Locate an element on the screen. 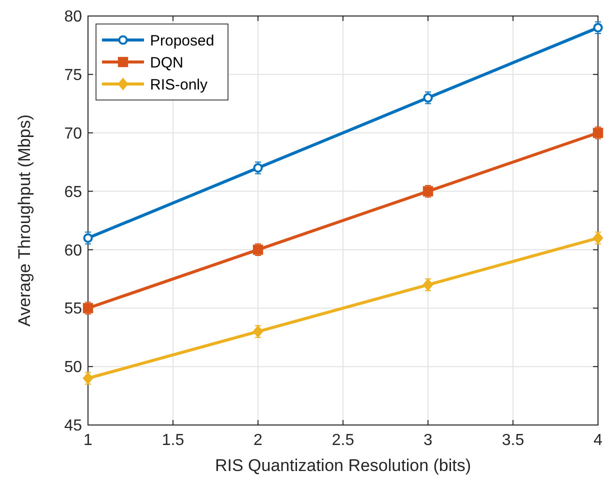 The height and width of the screenshot is (489, 614). y-tick-label: 50 is located at coordinates (73, 367).